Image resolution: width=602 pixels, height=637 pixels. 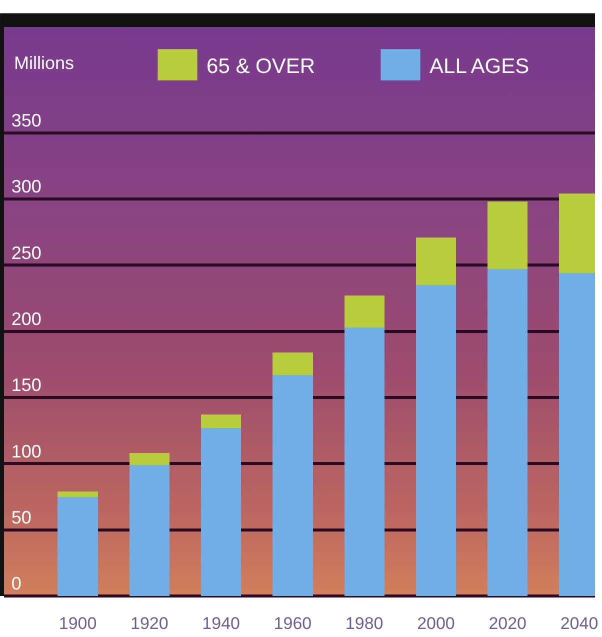 What do you see at coordinates (221, 623) in the screenshot?
I see `x-tick-label: 1940` at bounding box center [221, 623].